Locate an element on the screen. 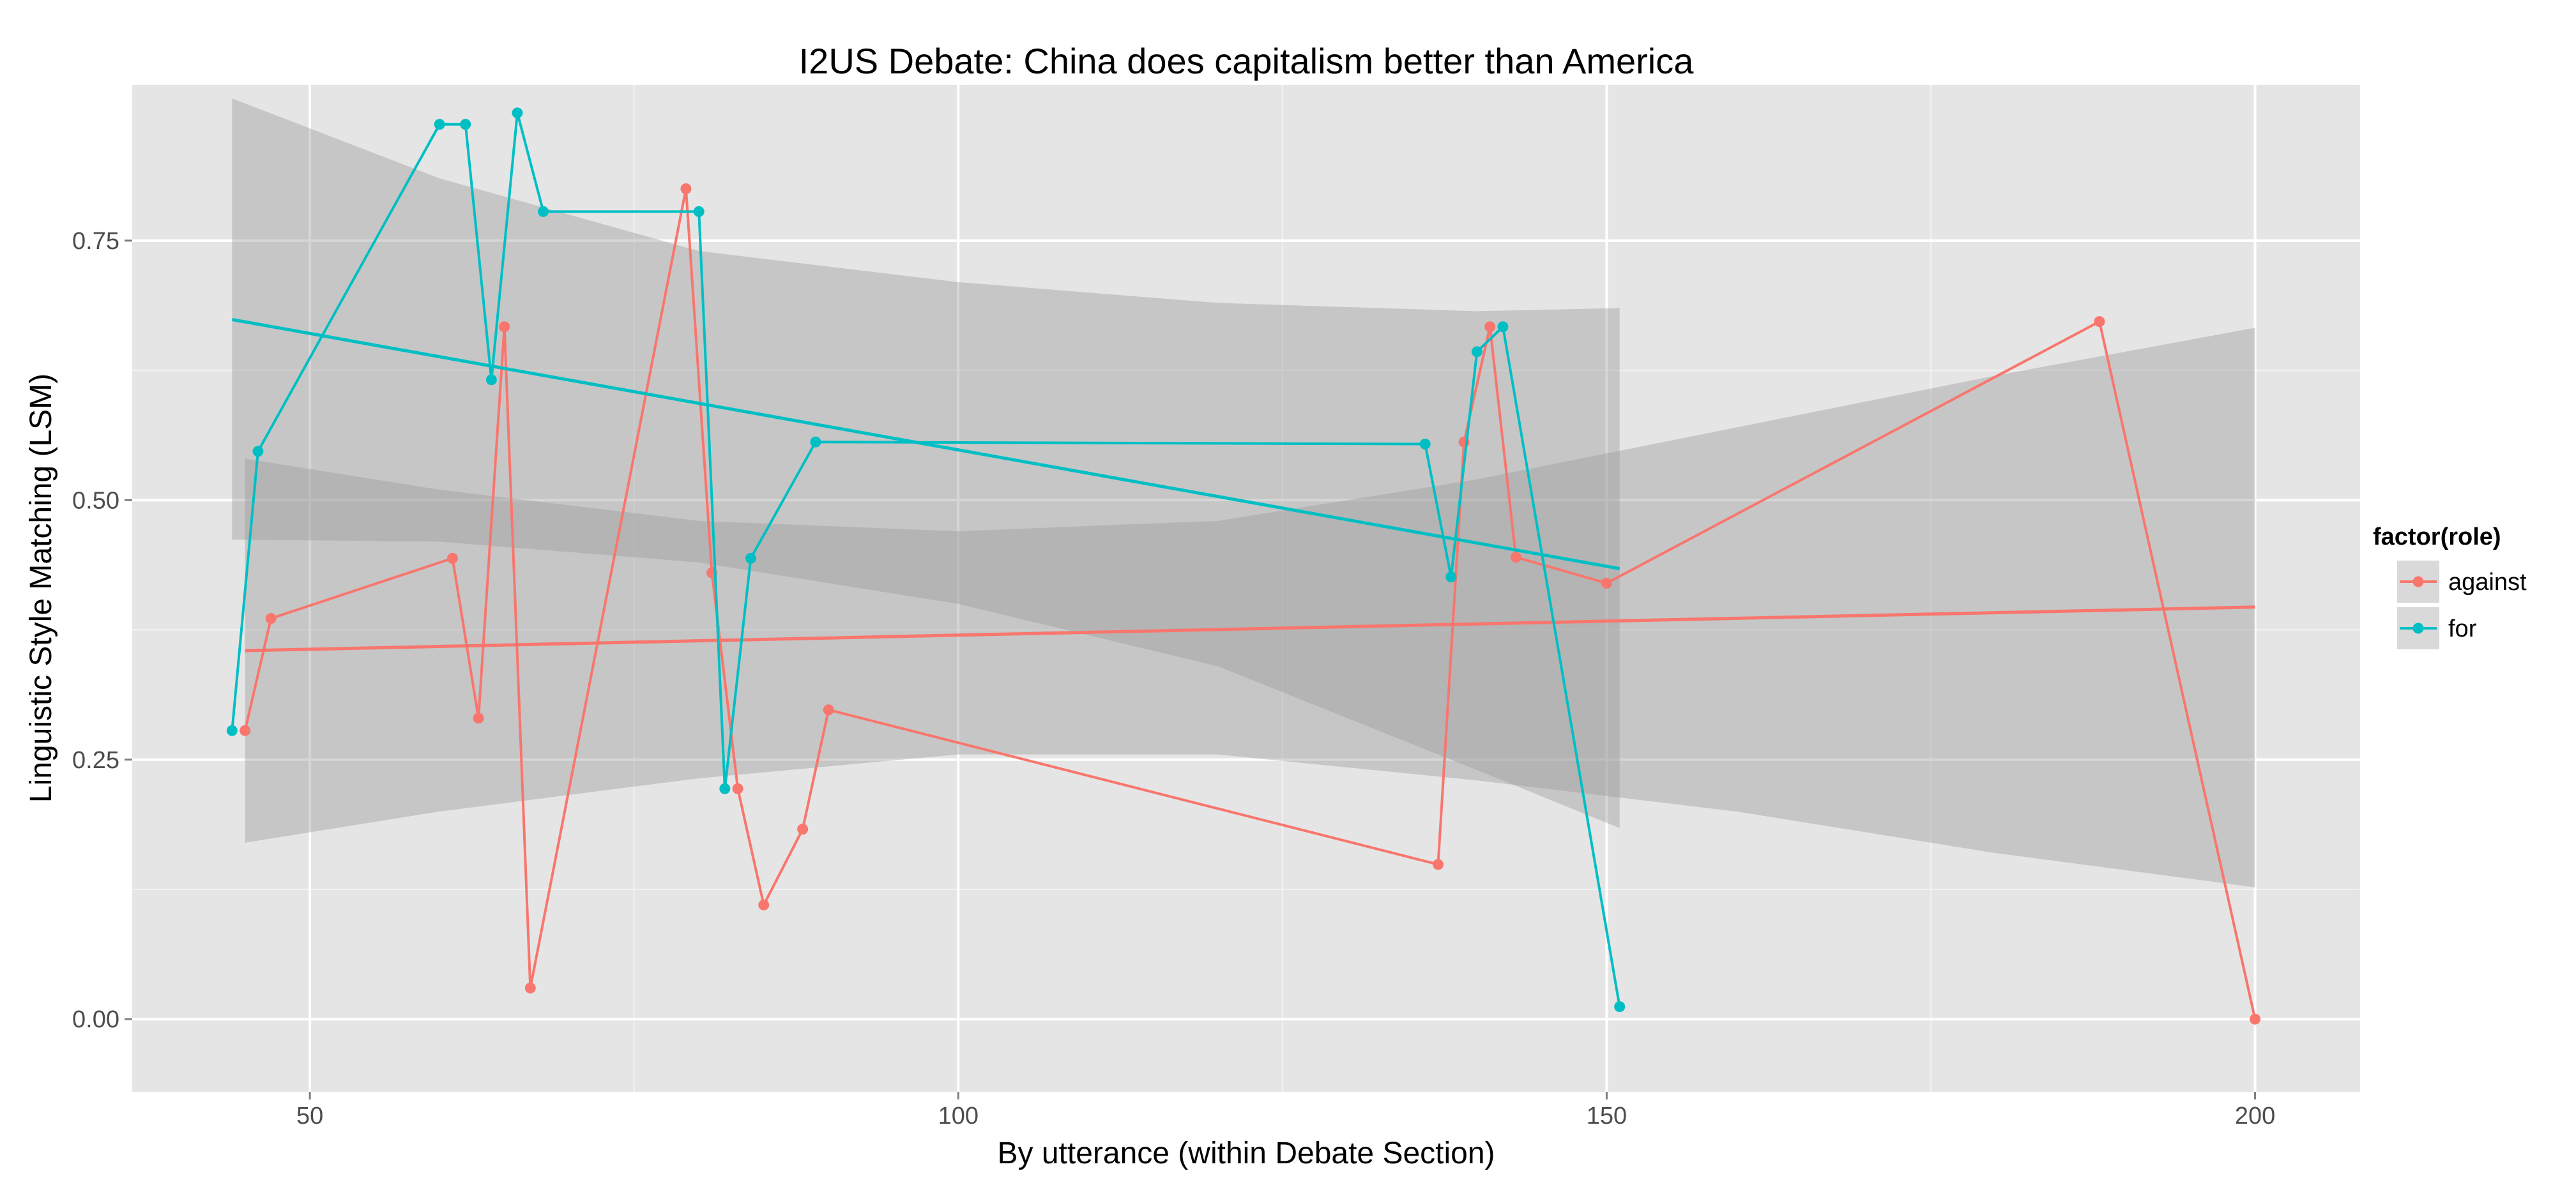  x-tick-label: 200 is located at coordinates (2255, 1116).